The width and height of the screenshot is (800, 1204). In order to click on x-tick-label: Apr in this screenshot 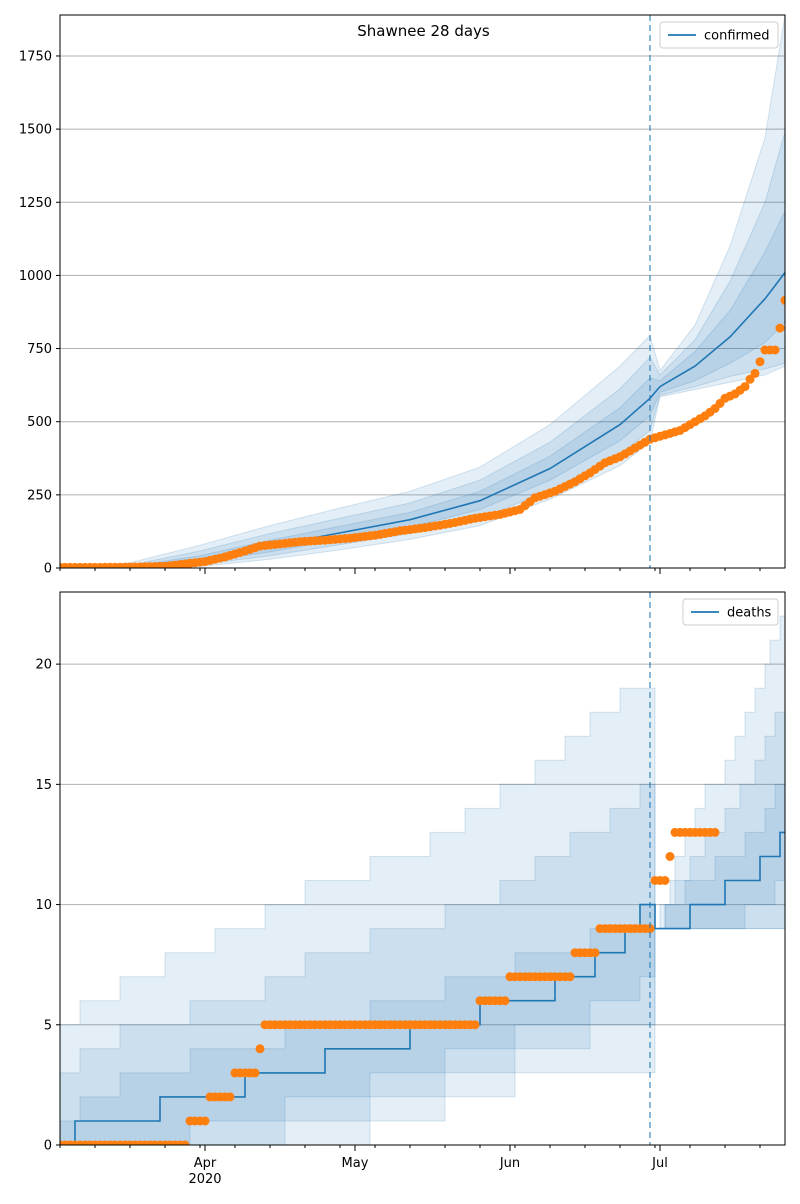, I will do `click(205, 1163)`.